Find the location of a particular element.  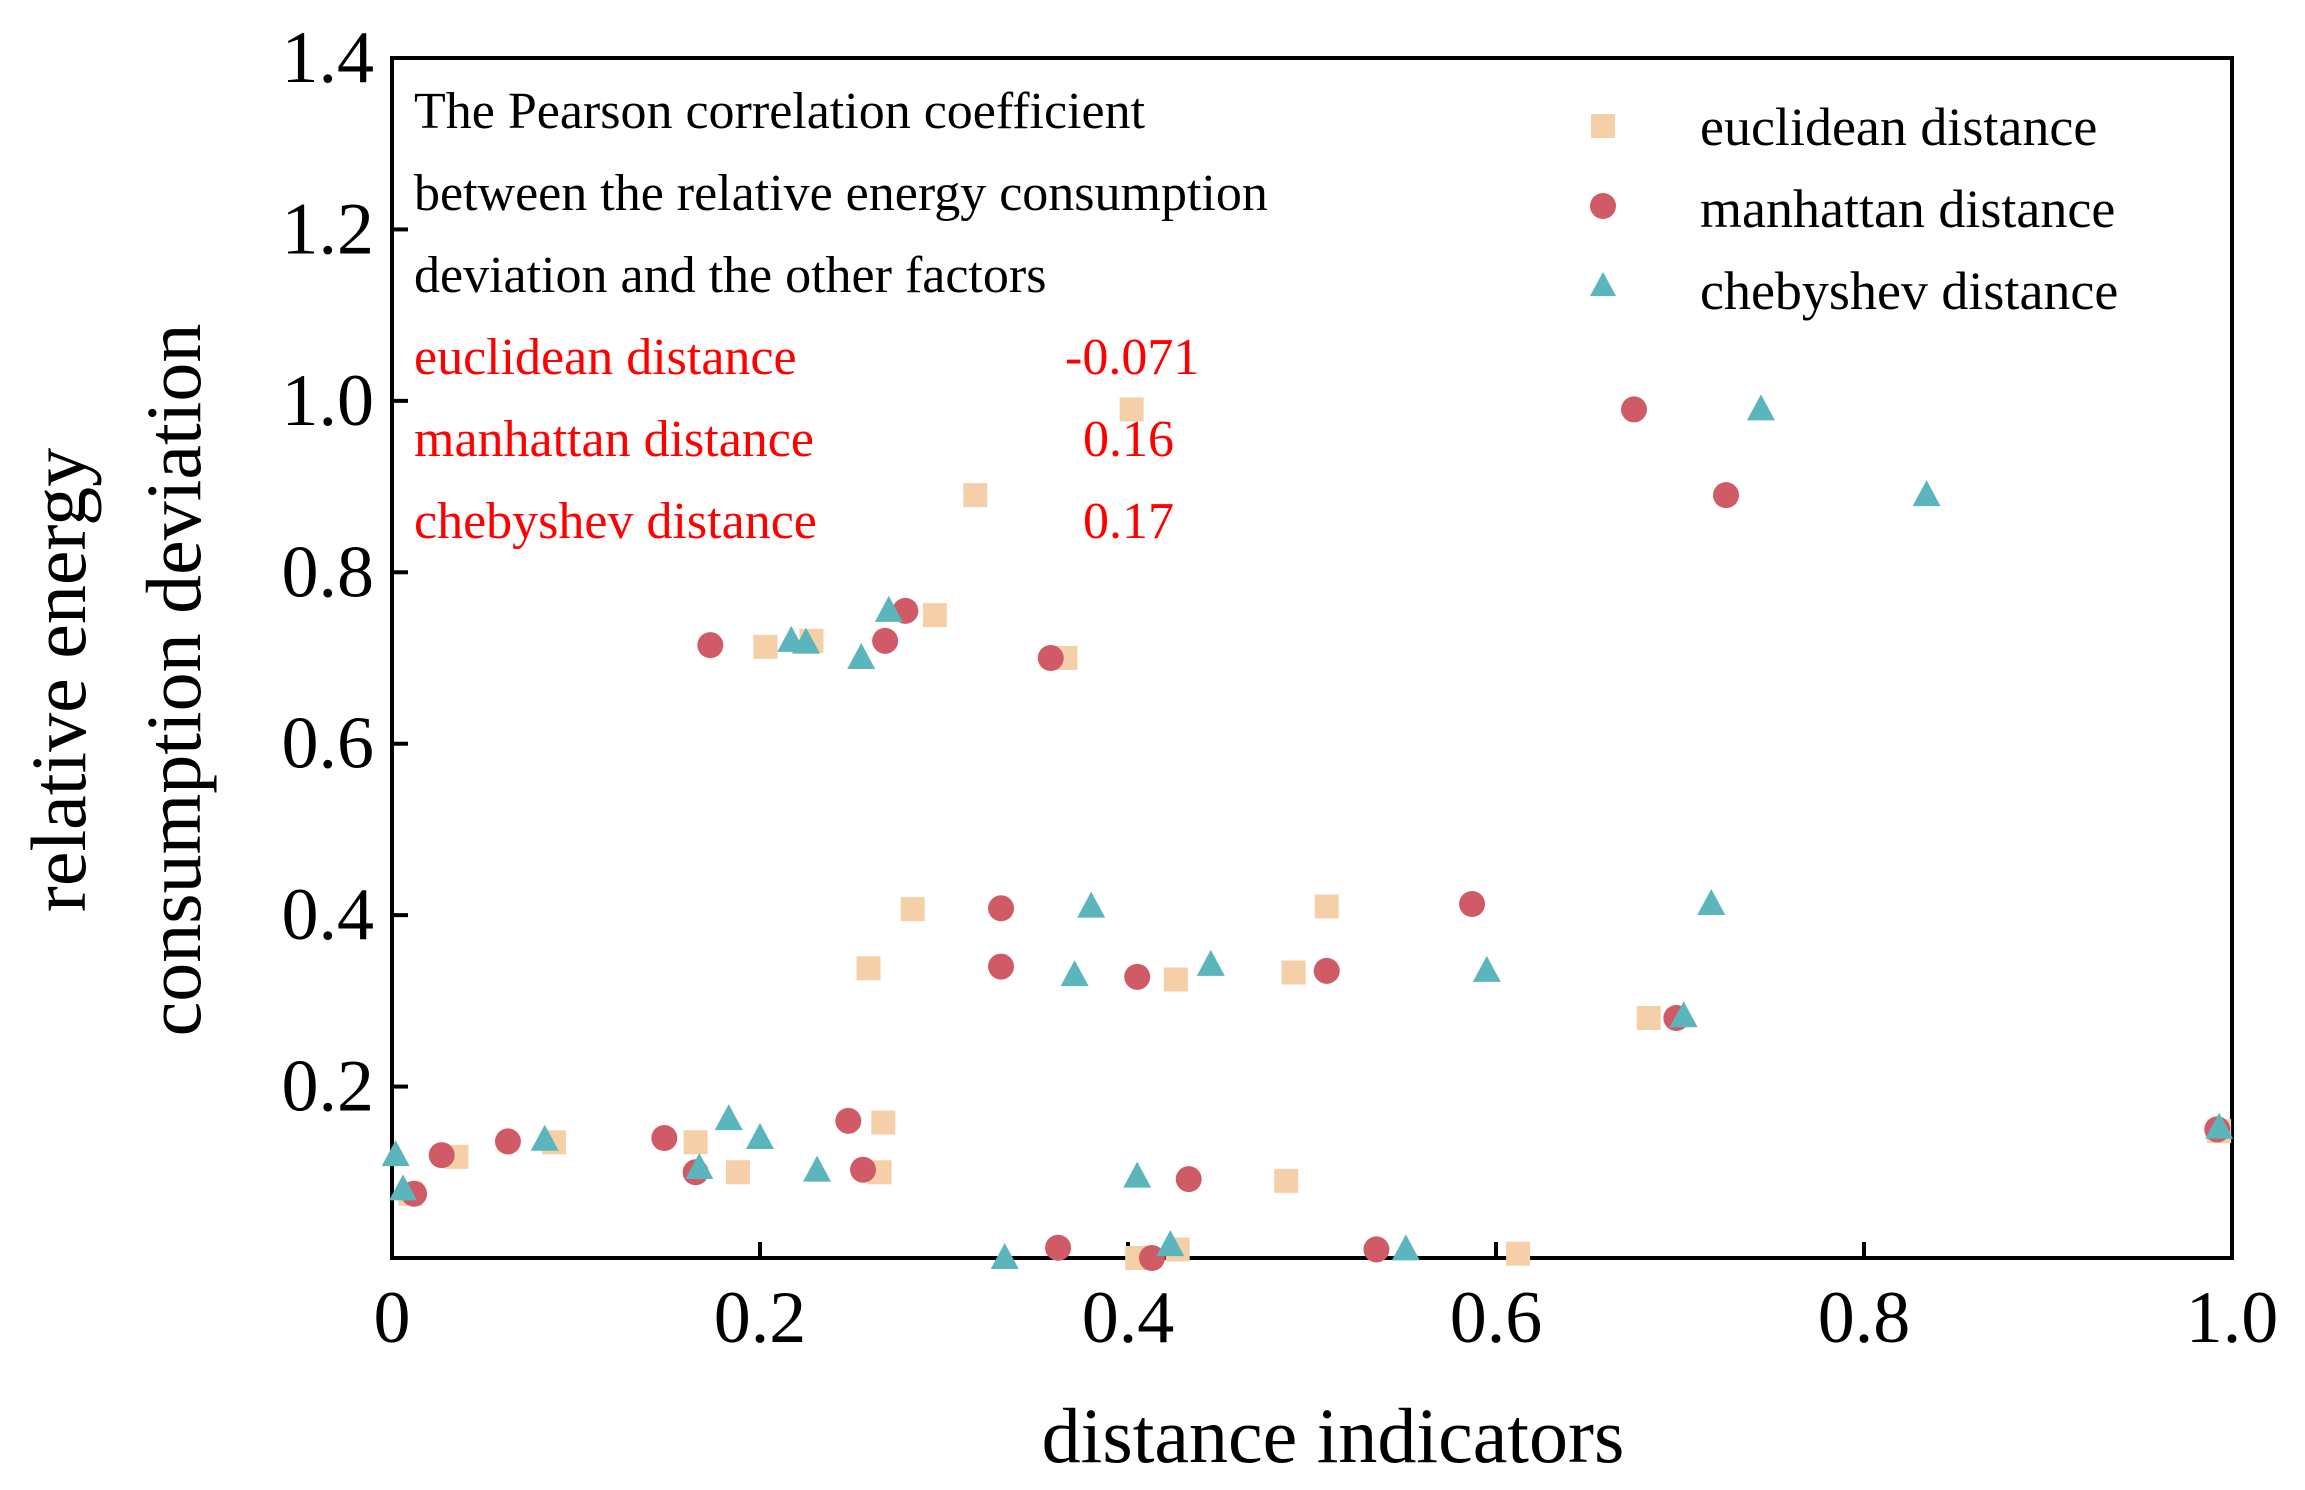

corr-chebyshev-value: 0.17 is located at coordinates (1128, 521).